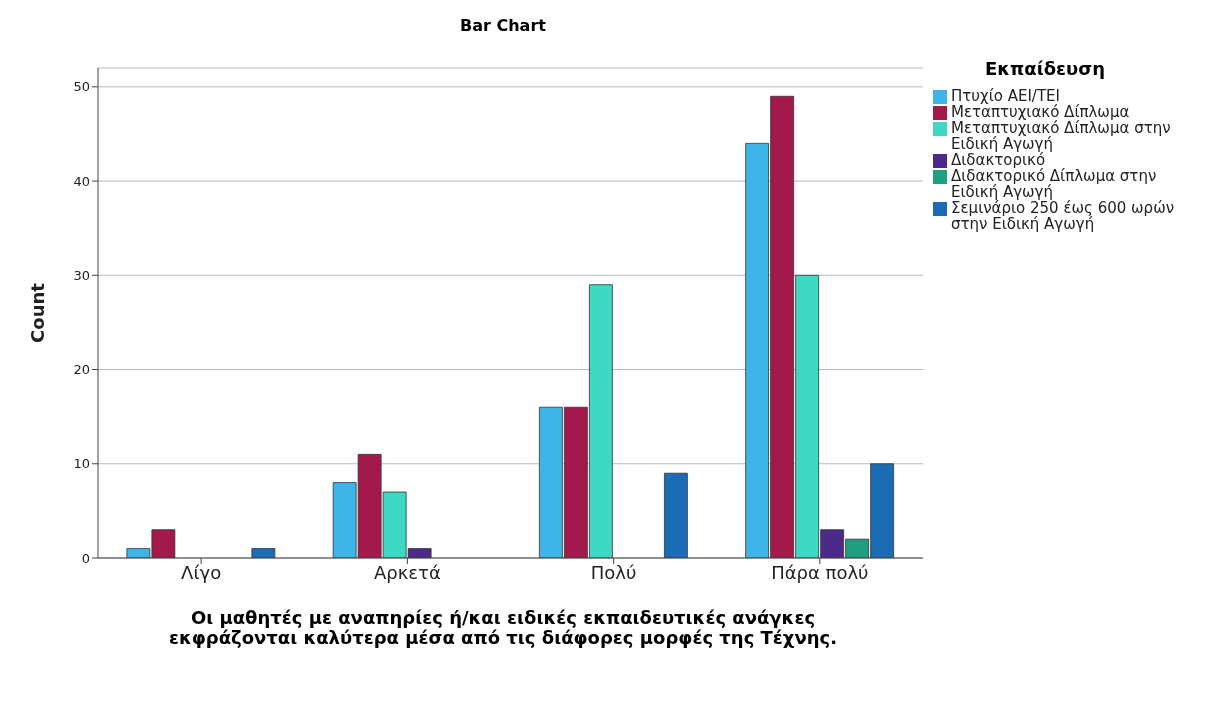 The width and height of the screenshot is (1211, 714). I want to click on legend-label: Μεταπτυχιακό Δίπλωμα στην Ειδική Αγωγή, so click(1061, 136).